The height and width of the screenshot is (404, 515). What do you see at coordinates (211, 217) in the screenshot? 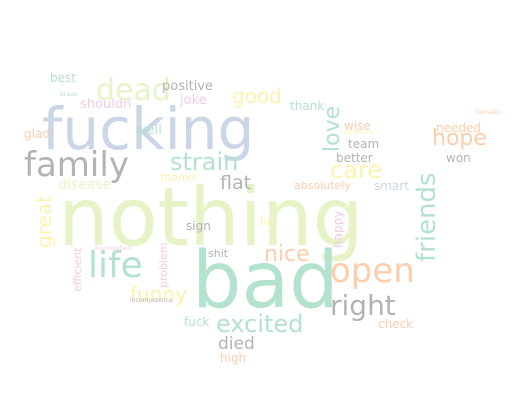
I see `word-nothing: nothing` at bounding box center [211, 217].